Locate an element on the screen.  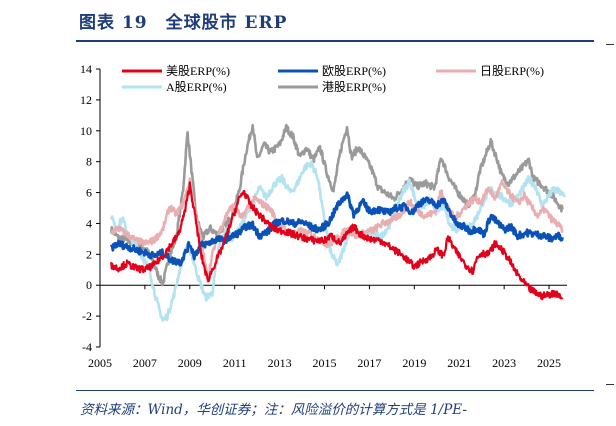
x-tick-label: 2021 is located at coordinates (459, 363).